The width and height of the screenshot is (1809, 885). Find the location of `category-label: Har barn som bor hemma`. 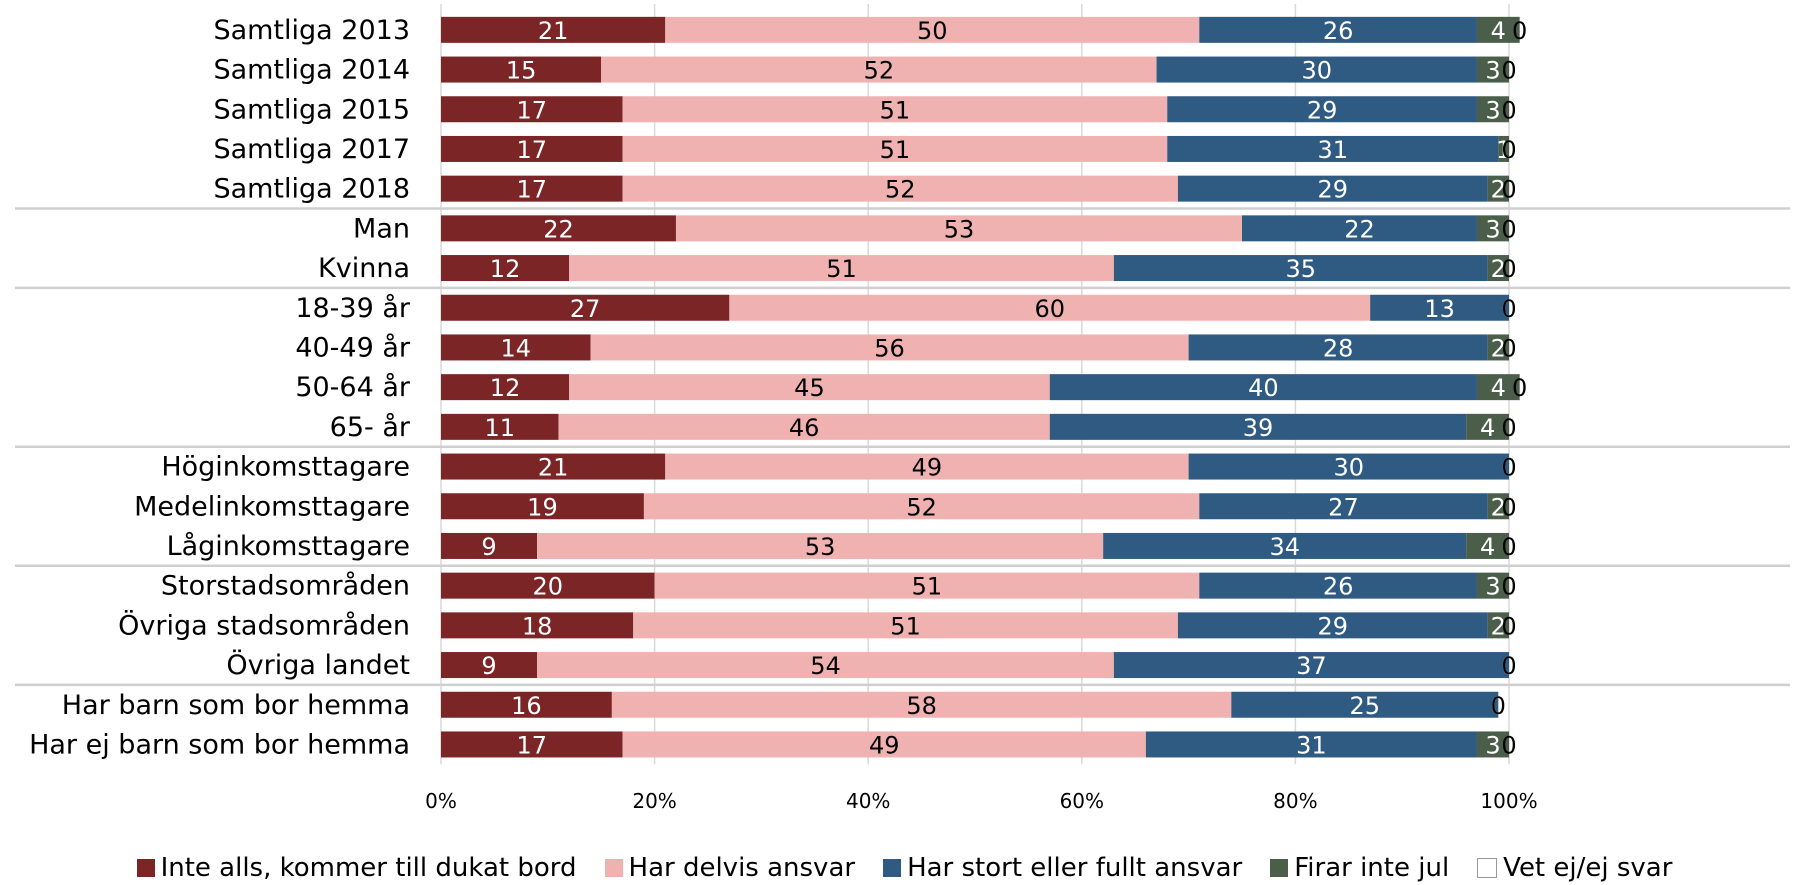

category-label: Har barn som bor hemma is located at coordinates (236, 705).